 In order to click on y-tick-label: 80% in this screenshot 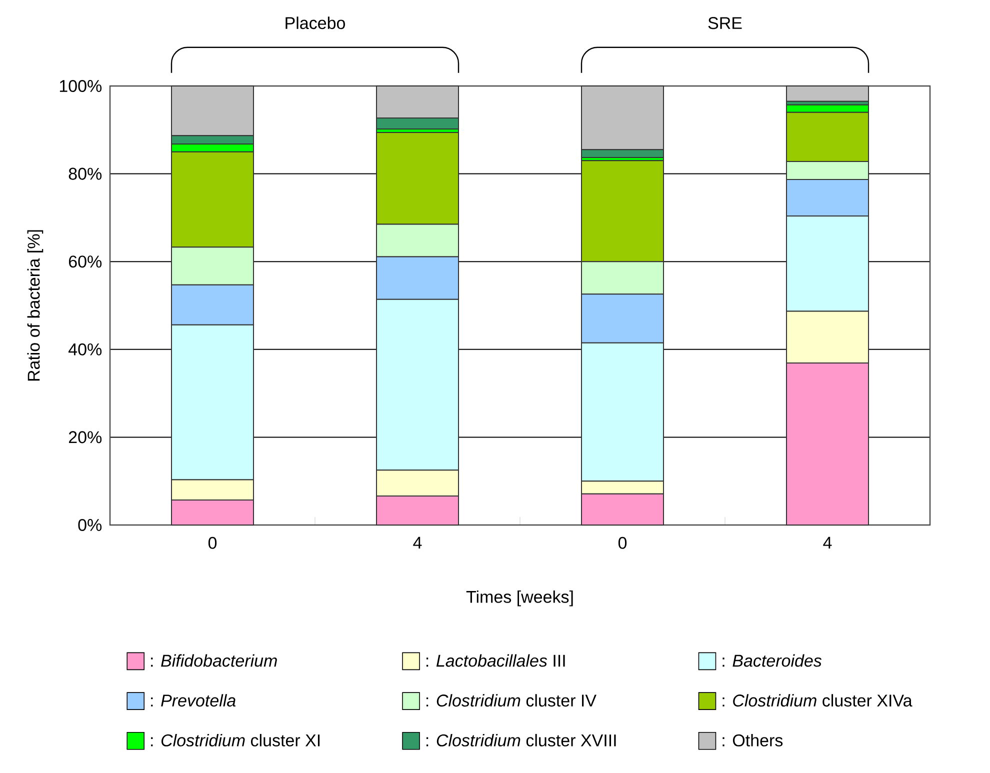, I will do `click(85, 174)`.